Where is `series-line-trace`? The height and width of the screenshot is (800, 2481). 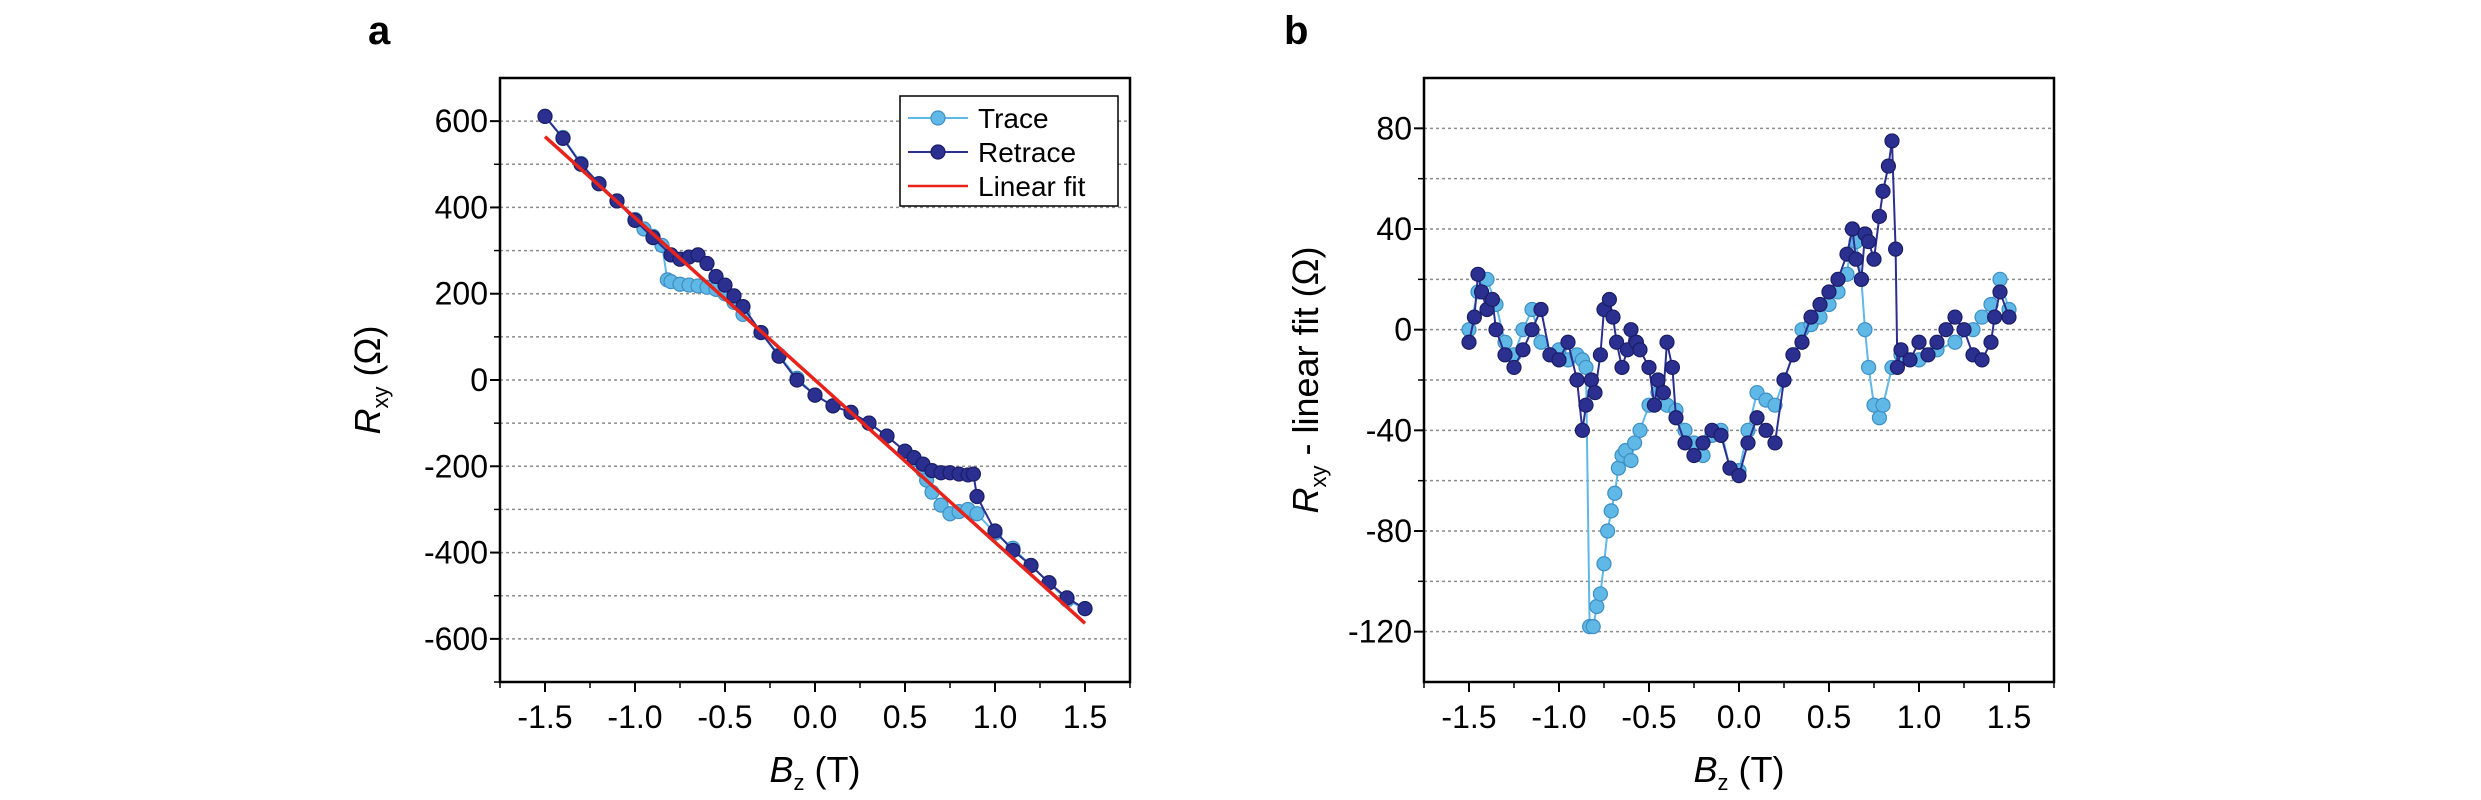
series-line-trace is located at coordinates (1739, 428).